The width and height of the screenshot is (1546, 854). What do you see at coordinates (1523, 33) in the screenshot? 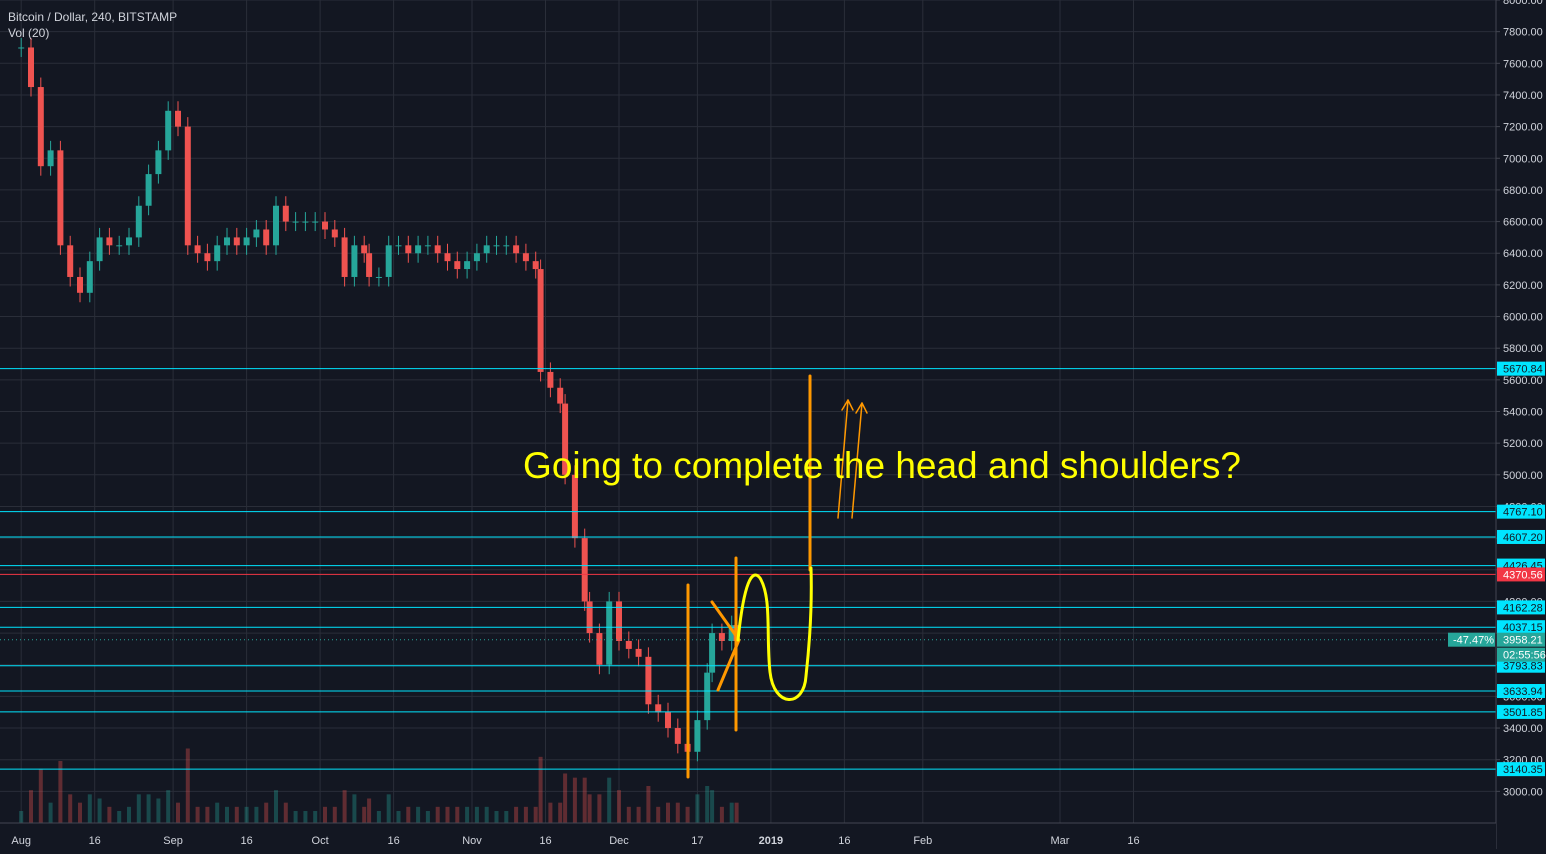
I see `price-tick-label: 7800.00` at bounding box center [1523, 33].